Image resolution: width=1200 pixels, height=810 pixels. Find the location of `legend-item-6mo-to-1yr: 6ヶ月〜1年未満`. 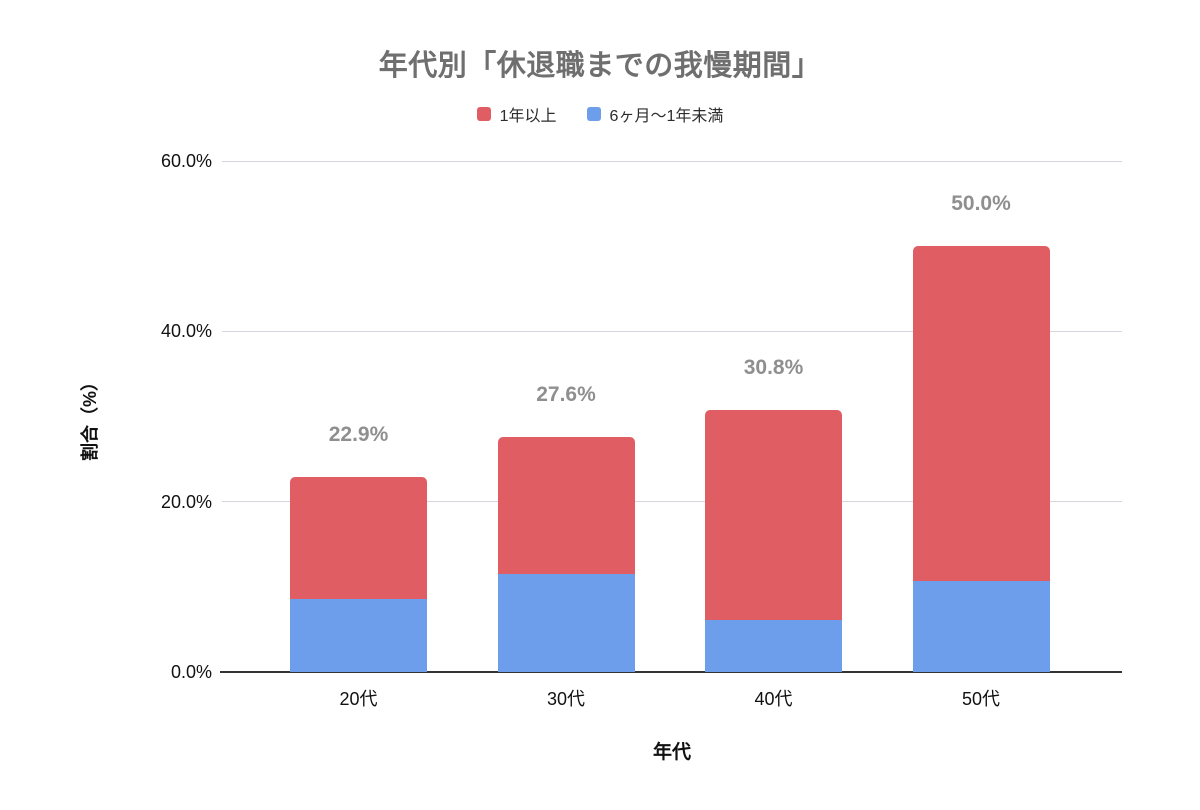

legend-item-6mo-to-1yr: 6ヶ月〜1年未満 is located at coordinates (655, 114).